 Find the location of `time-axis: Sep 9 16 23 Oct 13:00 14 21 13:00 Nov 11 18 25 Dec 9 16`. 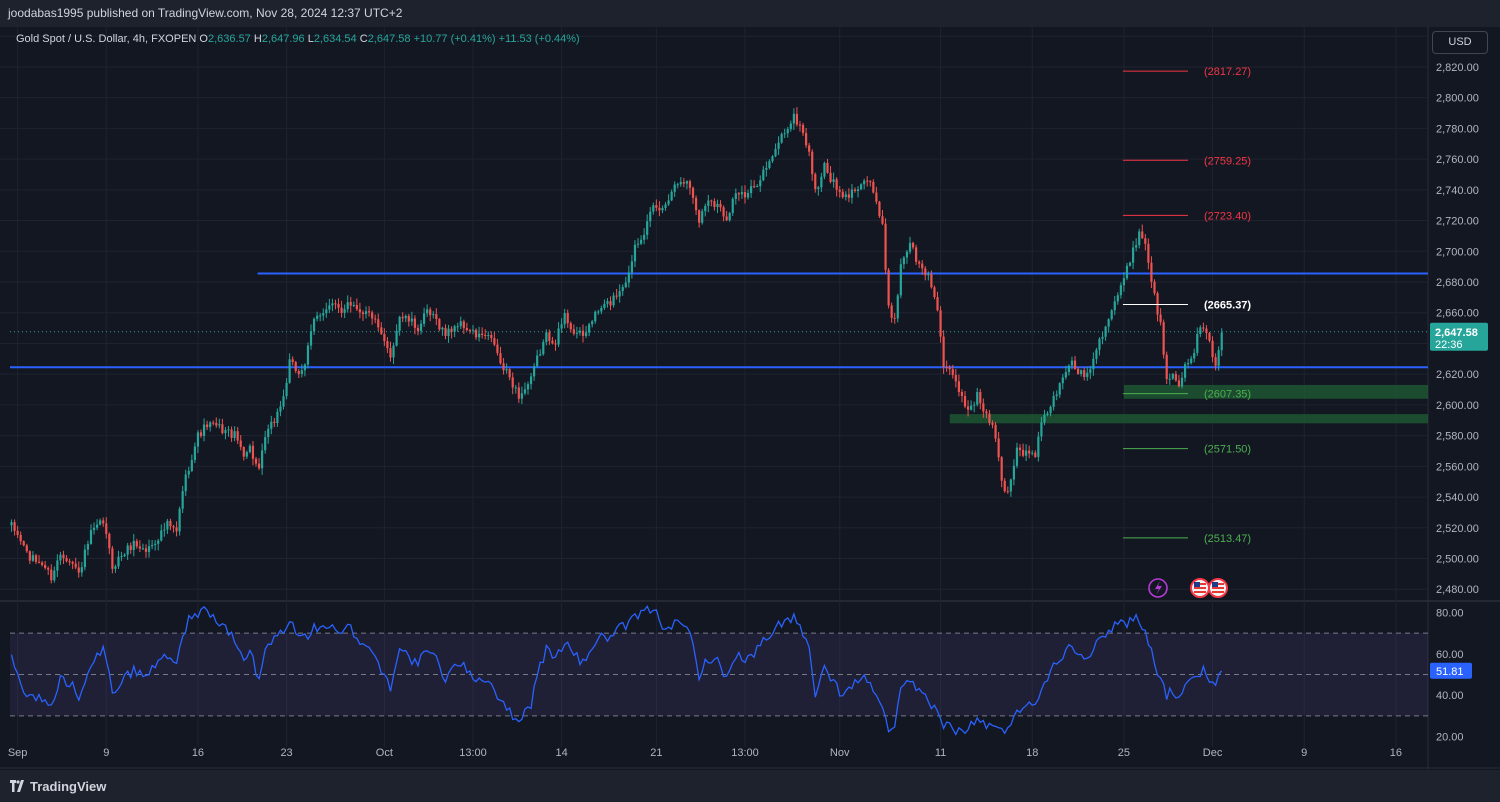

time-axis: Sep 9 16 23 Oct 13:00 14 21 13:00 Nov 11 18 25 Dec 9 16 is located at coordinates (705, 753).